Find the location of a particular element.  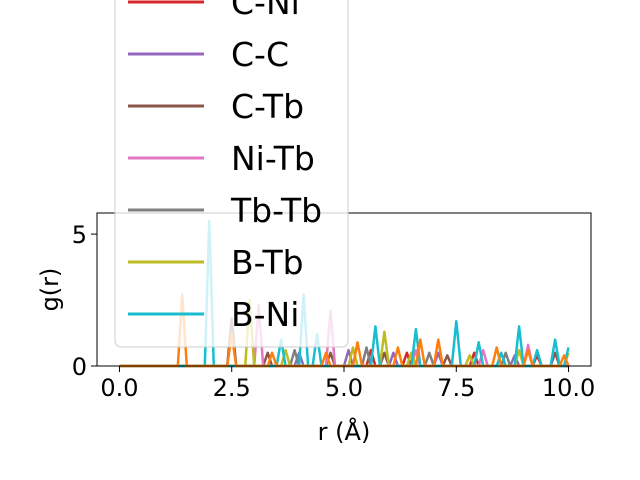

legend-label: B-Ni is located at coordinates (265, 314).